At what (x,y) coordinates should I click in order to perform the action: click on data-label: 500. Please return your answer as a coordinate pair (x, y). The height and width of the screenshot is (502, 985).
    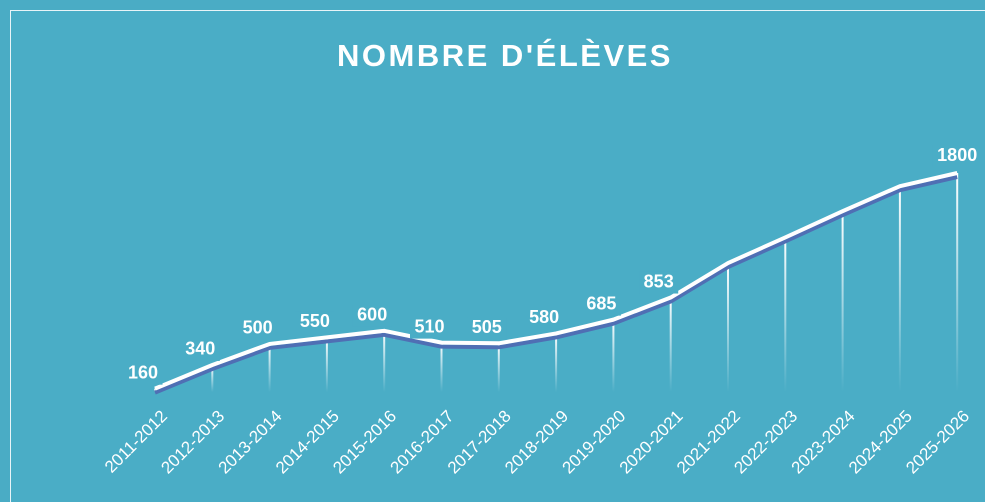
    Looking at the image, I should click on (258, 328).